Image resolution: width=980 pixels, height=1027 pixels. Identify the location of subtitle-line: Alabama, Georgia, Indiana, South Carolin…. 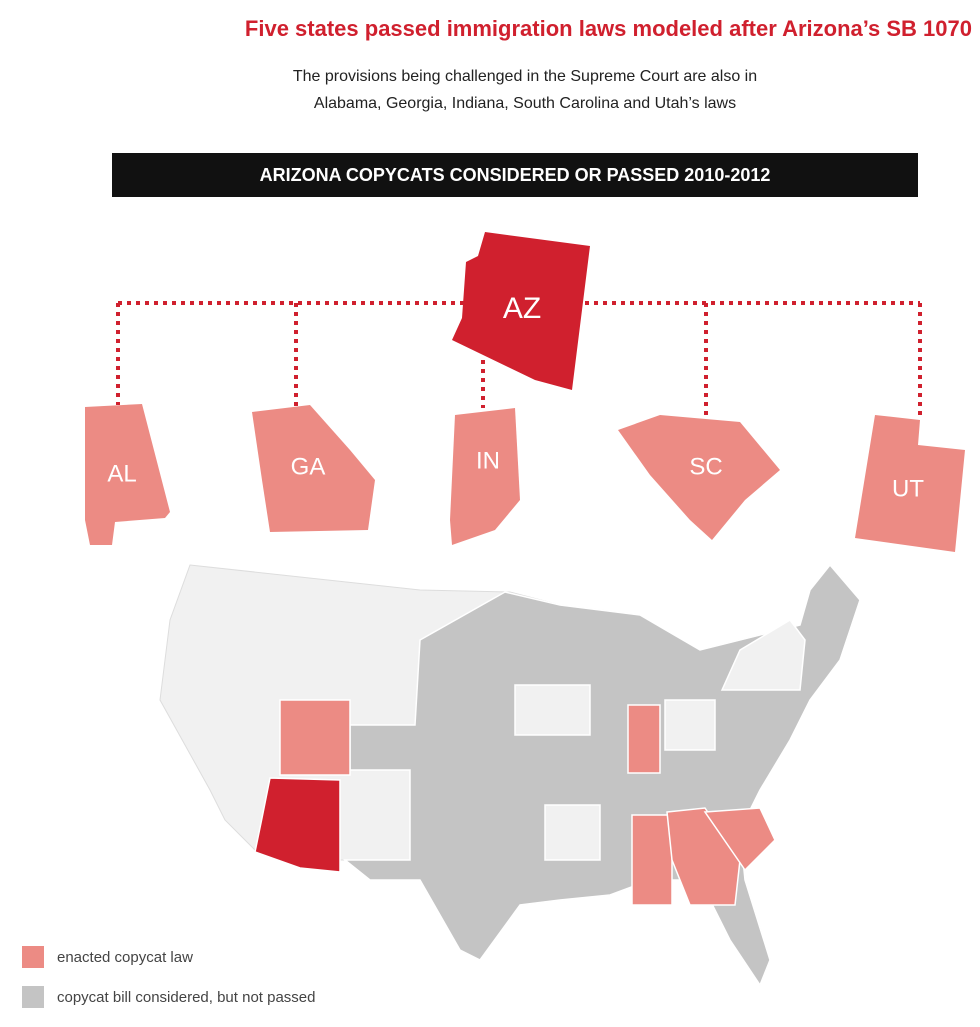
(525, 103).